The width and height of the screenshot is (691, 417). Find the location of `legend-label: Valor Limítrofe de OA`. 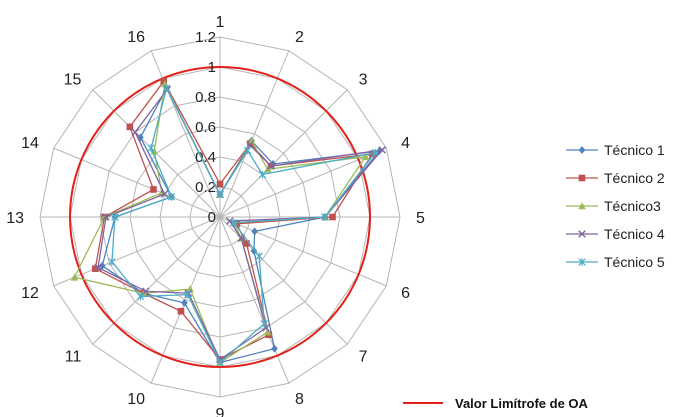

legend-label: Valor Limítrofe de OA is located at coordinates (522, 403).